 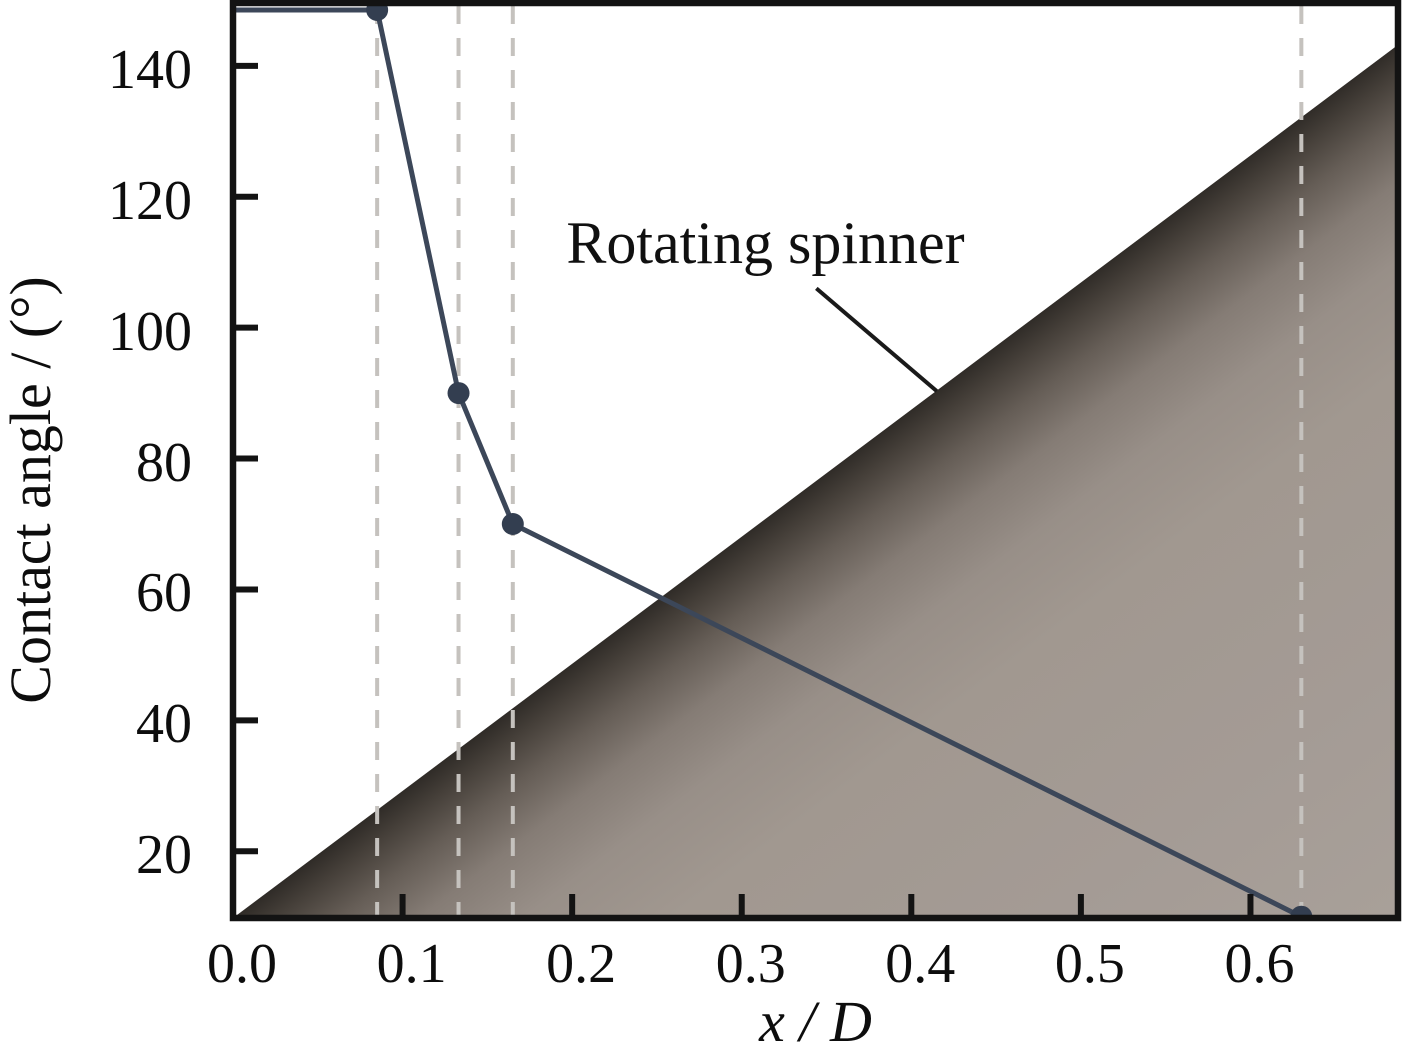 I want to click on x-tick-label: 0.2, so click(x=581, y=964).